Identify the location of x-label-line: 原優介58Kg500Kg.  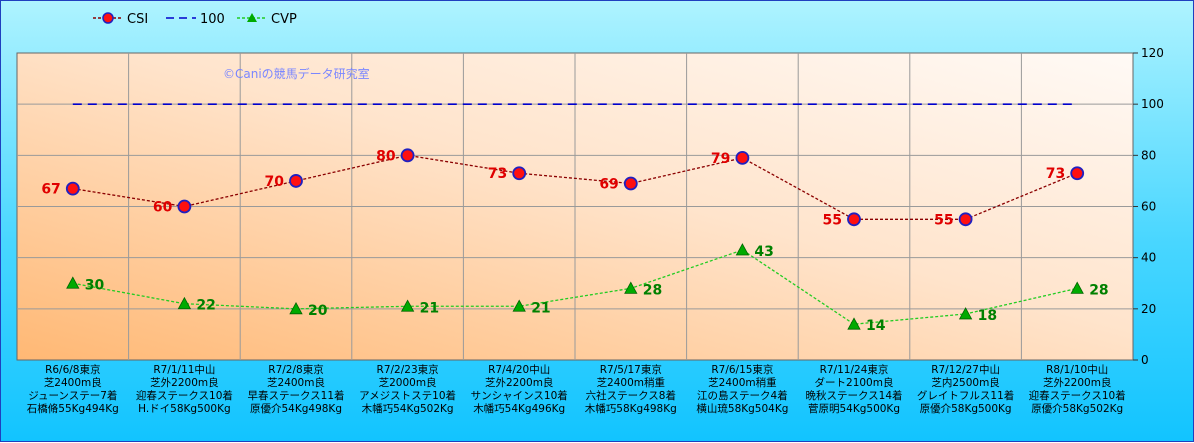
(966, 408).